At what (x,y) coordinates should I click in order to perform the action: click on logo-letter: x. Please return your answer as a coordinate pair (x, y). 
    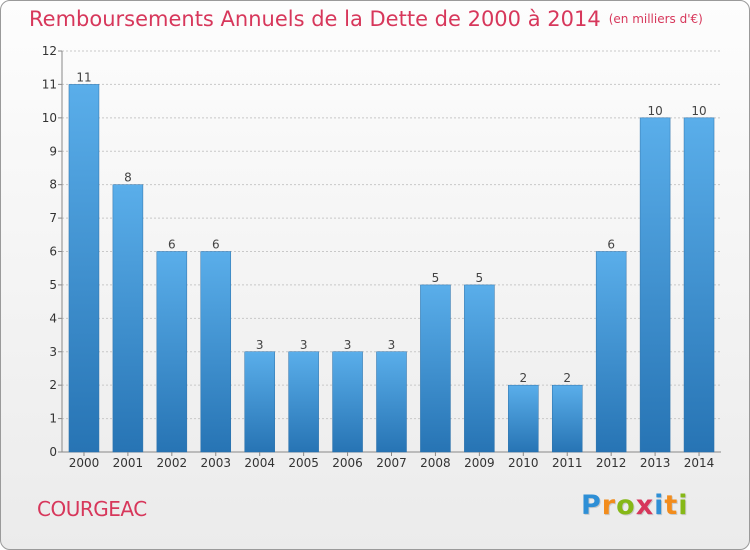
    Looking at the image, I should click on (645, 505).